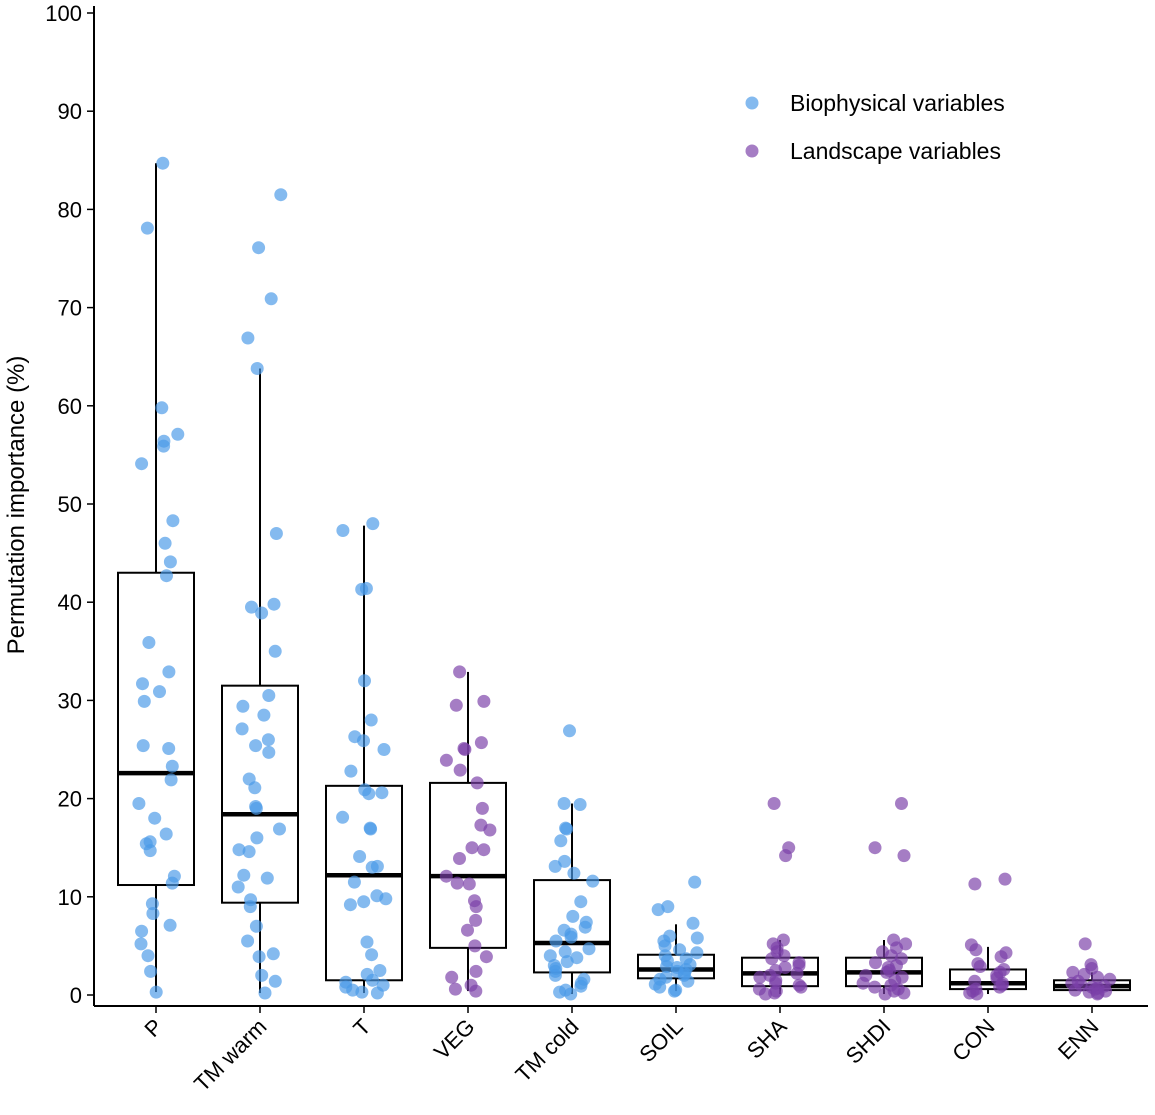 Image resolution: width=1155 pixels, height=1115 pixels. Describe the element at coordinates (547, 1050) in the screenshot. I see `x-tick-label: TM cold` at that location.